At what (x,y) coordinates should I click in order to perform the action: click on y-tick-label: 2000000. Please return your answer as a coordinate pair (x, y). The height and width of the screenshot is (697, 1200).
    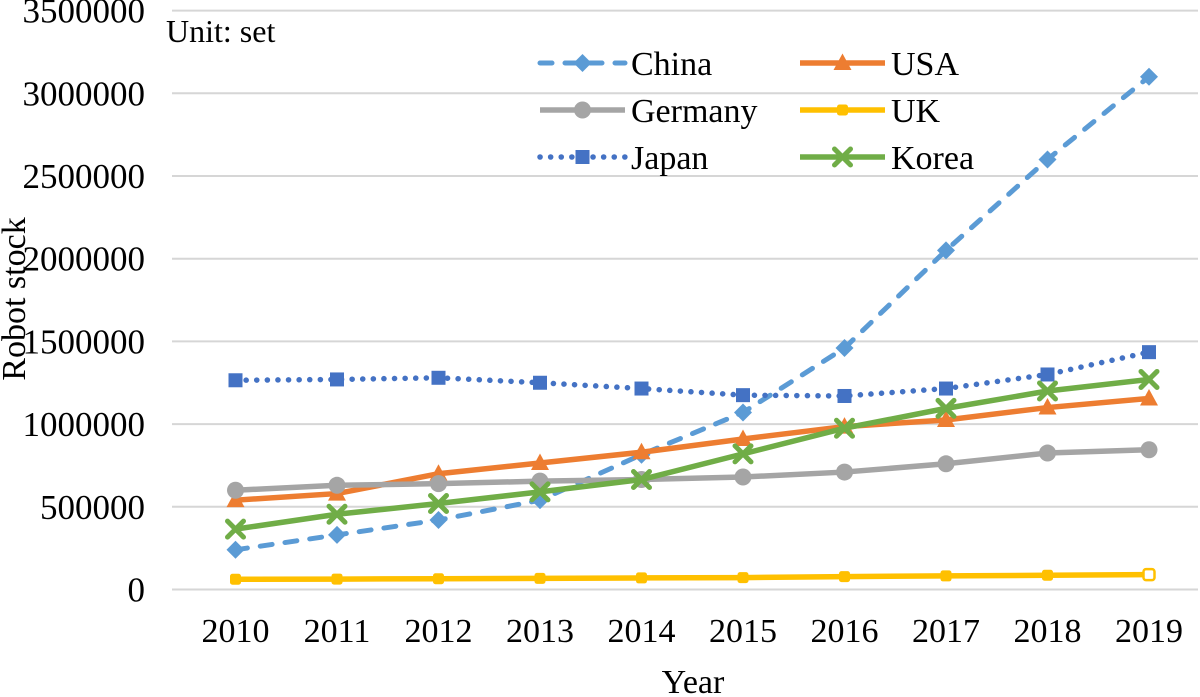
    Looking at the image, I should click on (84, 259).